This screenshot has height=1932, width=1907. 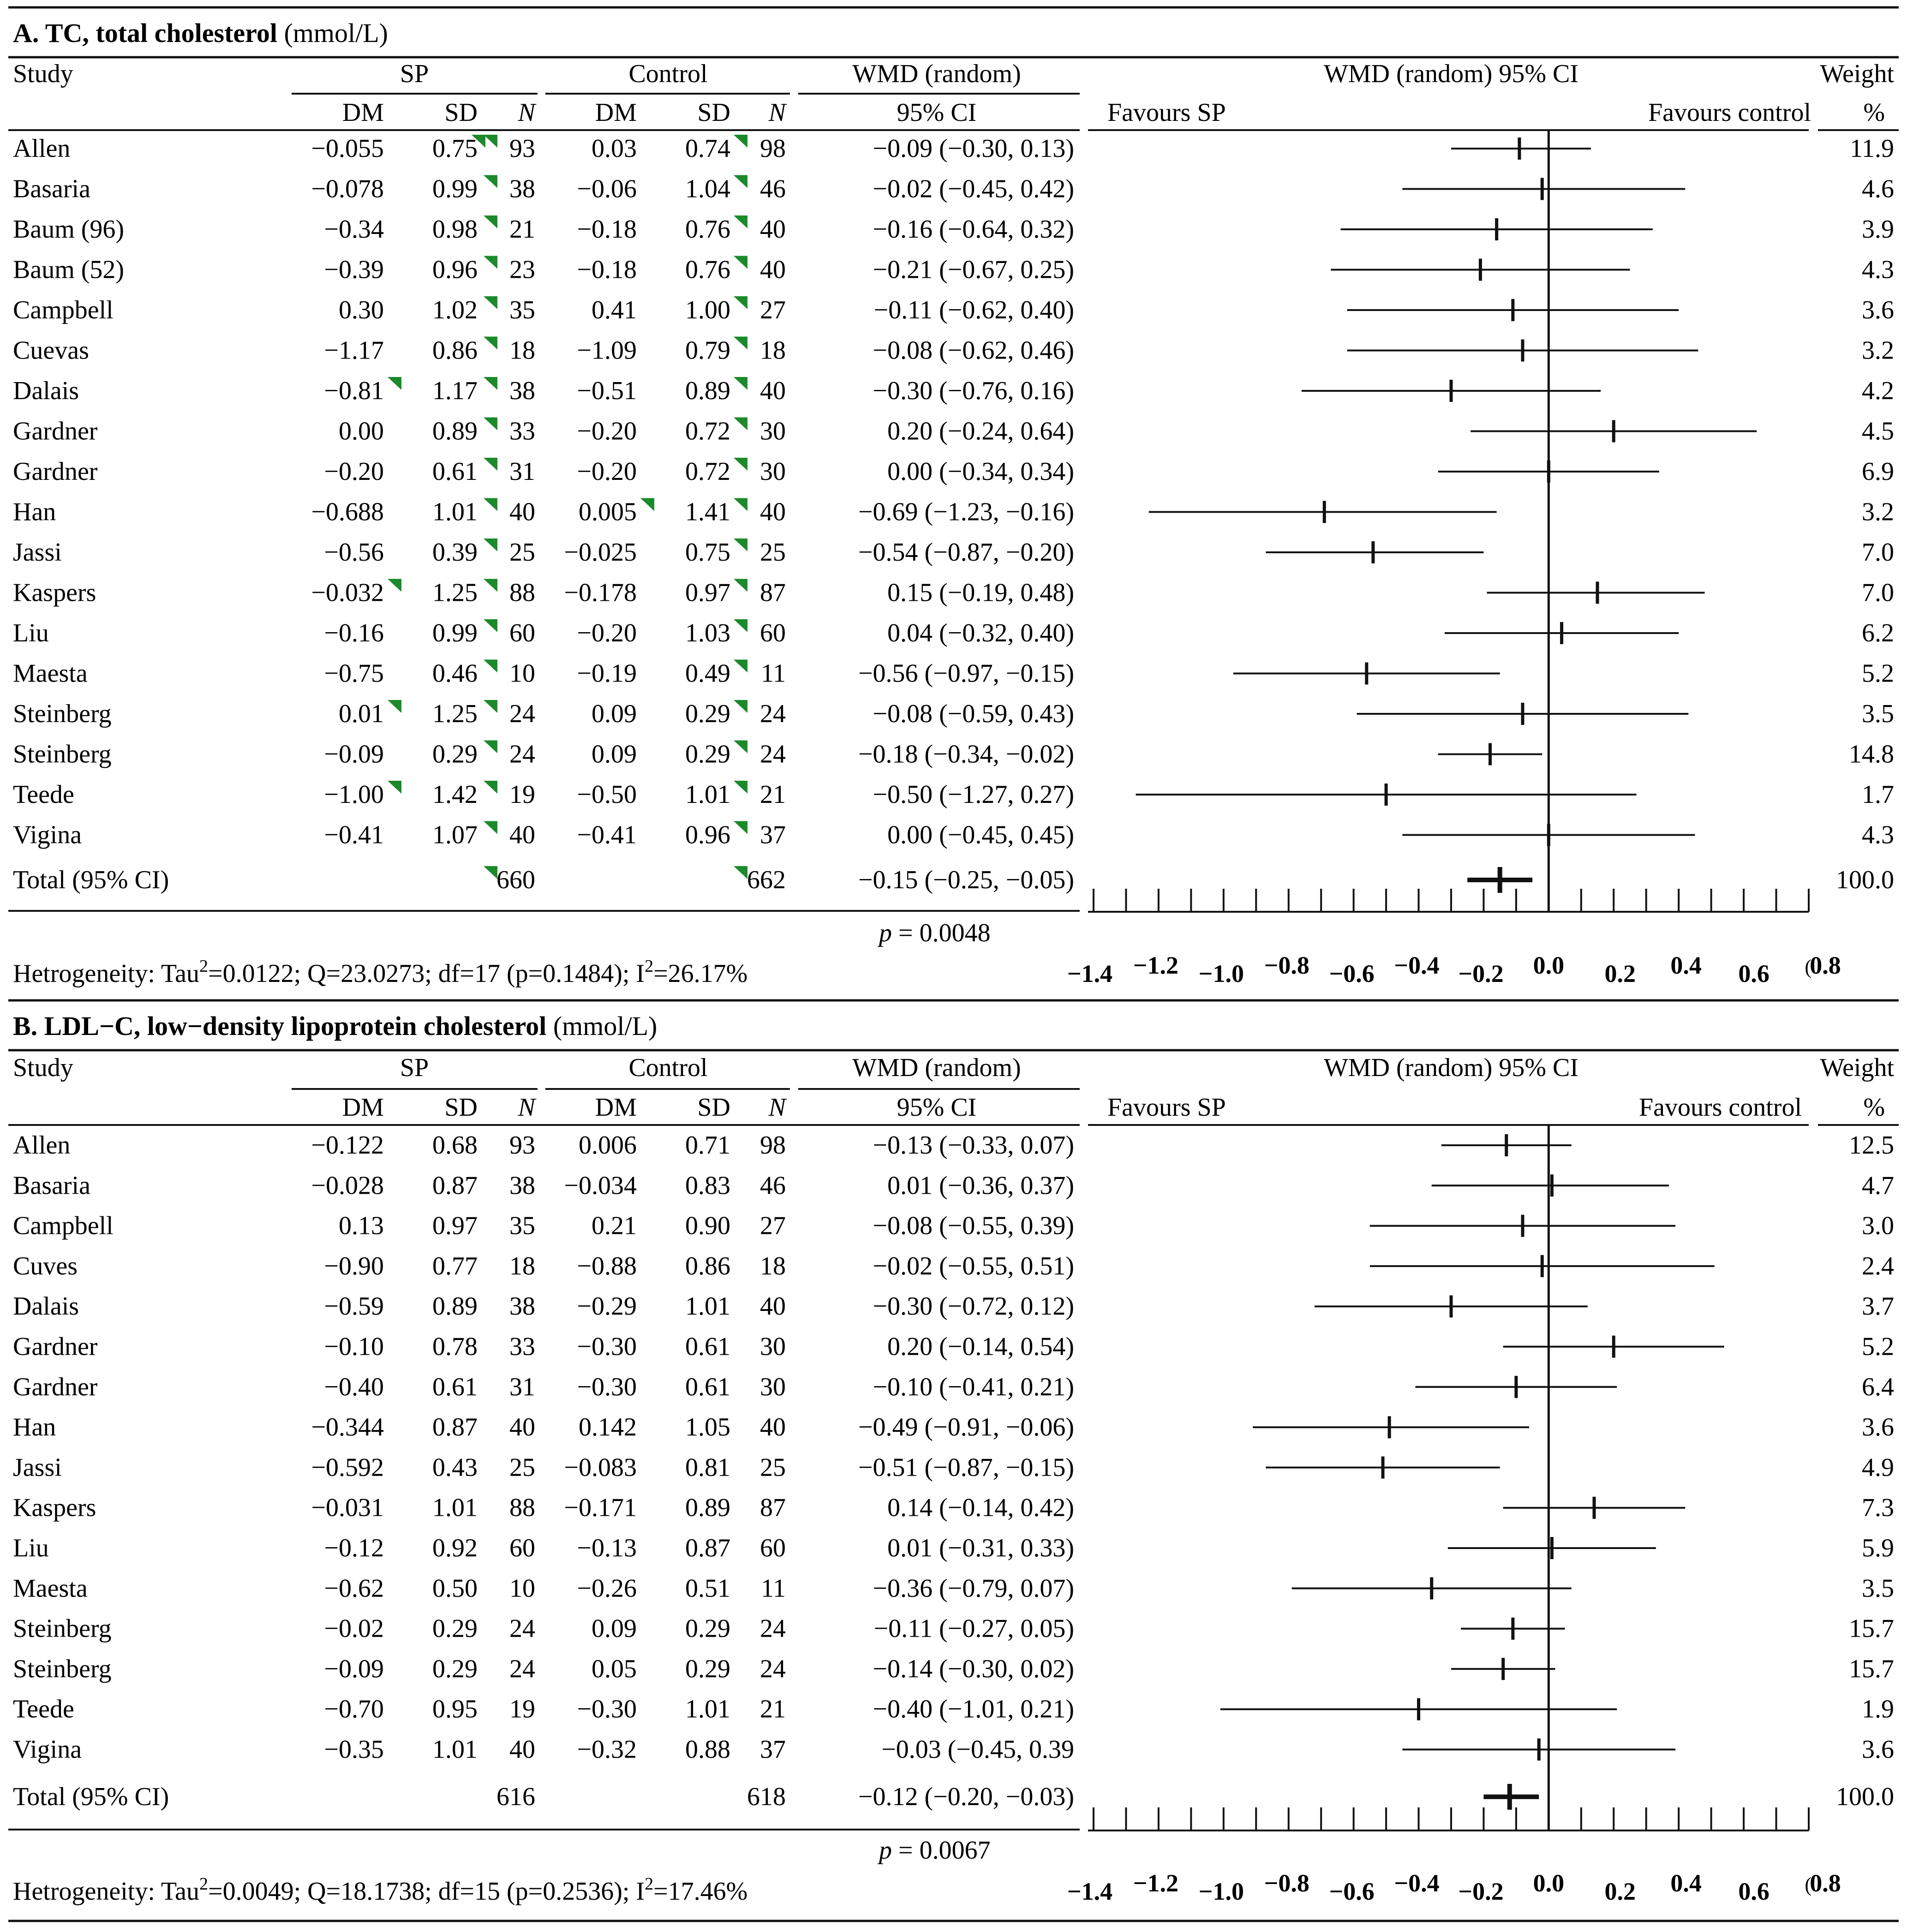 What do you see at coordinates (455, 1185) in the screenshot?
I see `sp-sd-value: 0.87` at bounding box center [455, 1185].